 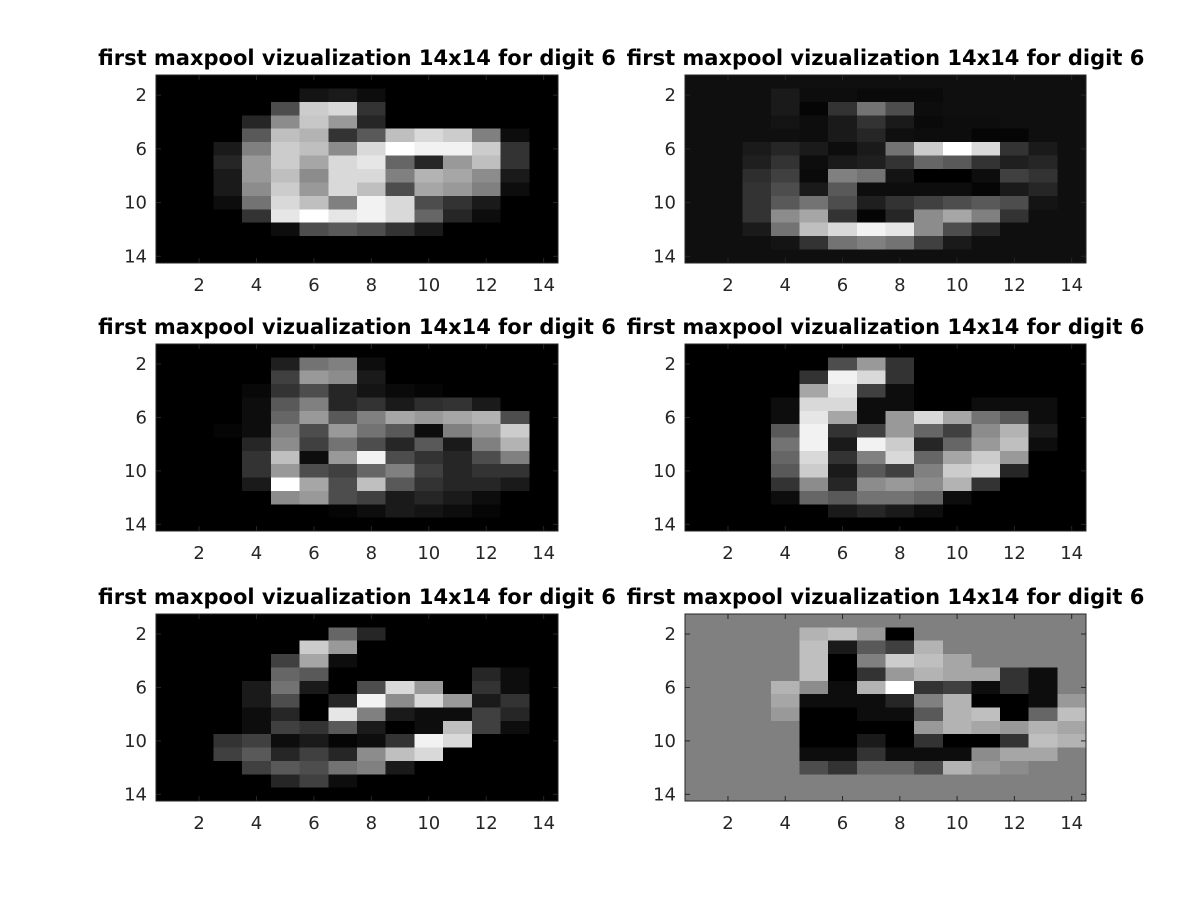 What do you see at coordinates (313, 553) in the screenshot?
I see `x-tick-label: 6` at bounding box center [313, 553].